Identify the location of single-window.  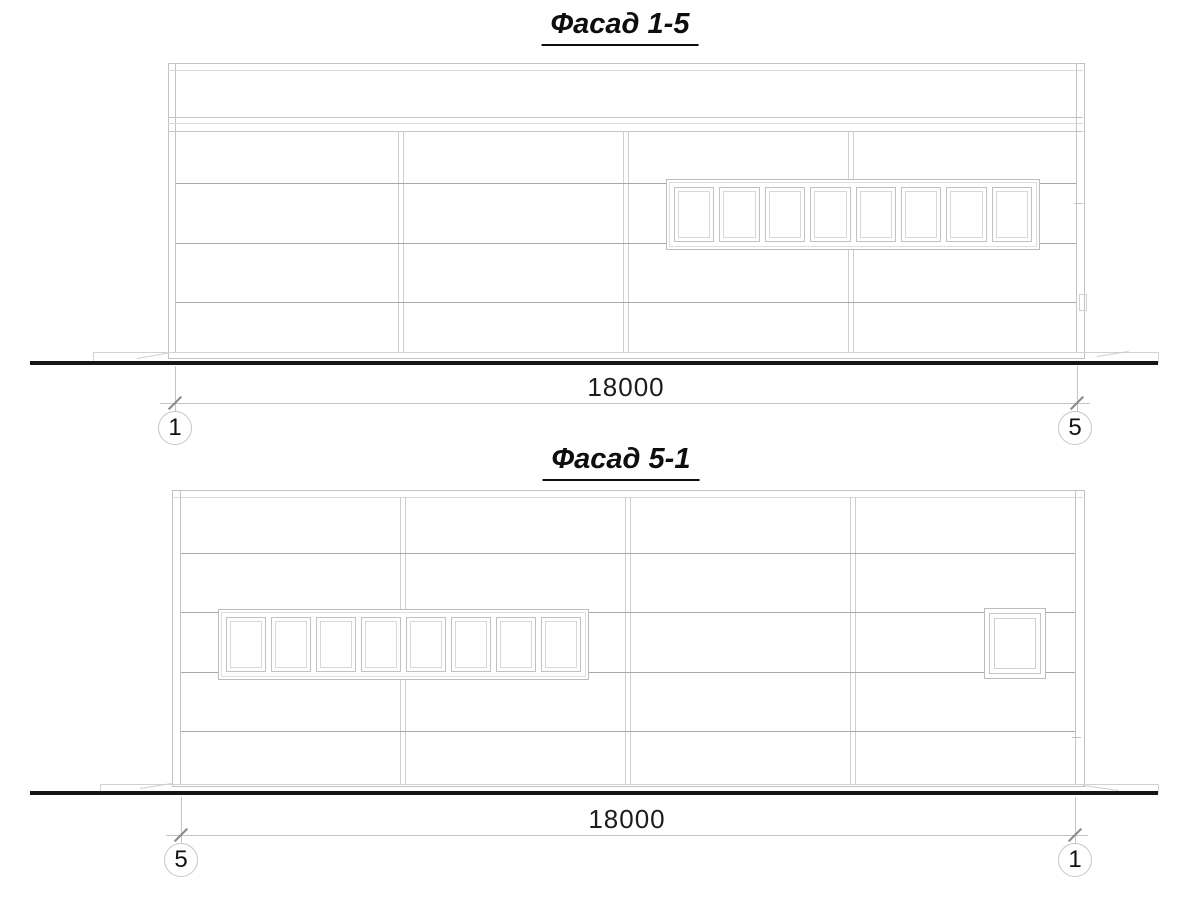
(1015, 643).